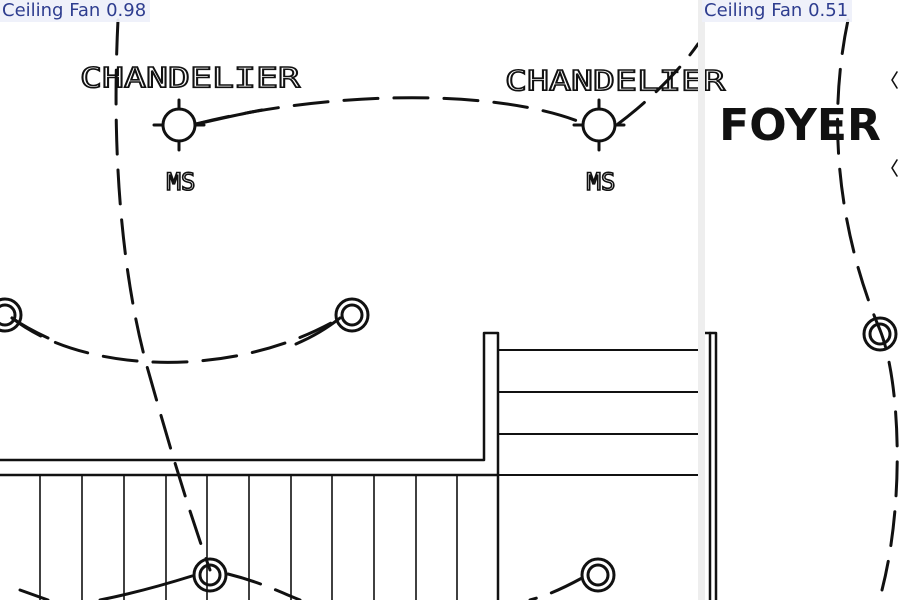 The height and width of the screenshot is (600, 900). Describe the element at coordinates (176, 340) in the screenshot. I see `wire-arc-left-loop` at that location.